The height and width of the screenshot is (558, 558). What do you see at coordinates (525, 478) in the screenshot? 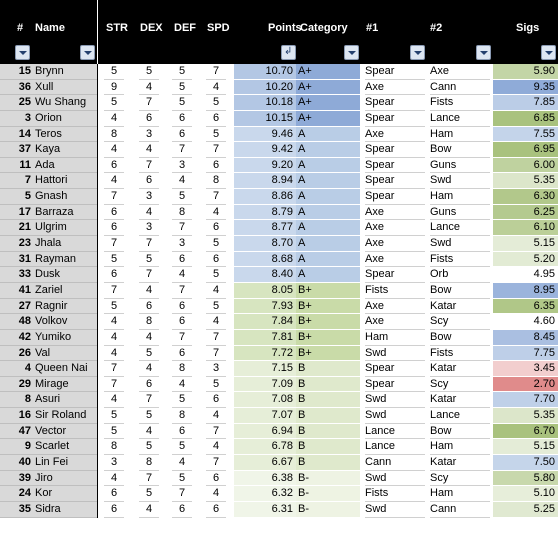
I see `sigs-cell: 5.80` at bounding box center [525, 478].